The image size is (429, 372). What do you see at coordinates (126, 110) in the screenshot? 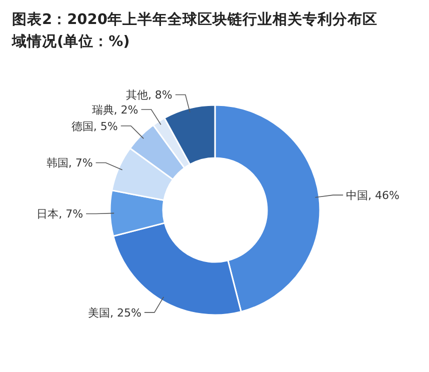
I see `data-label: , 2%` at bounding box center [126, 110].